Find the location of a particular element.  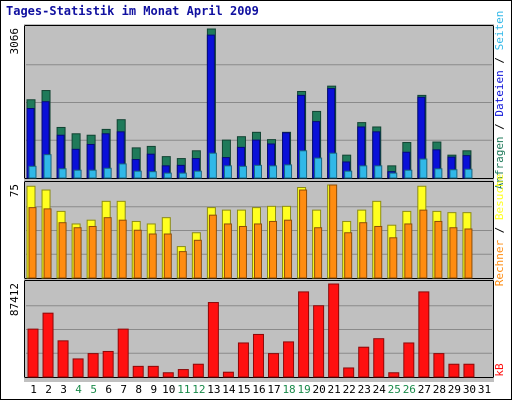

x-tick-label-7: 7 is located at coordinates (123, 389).